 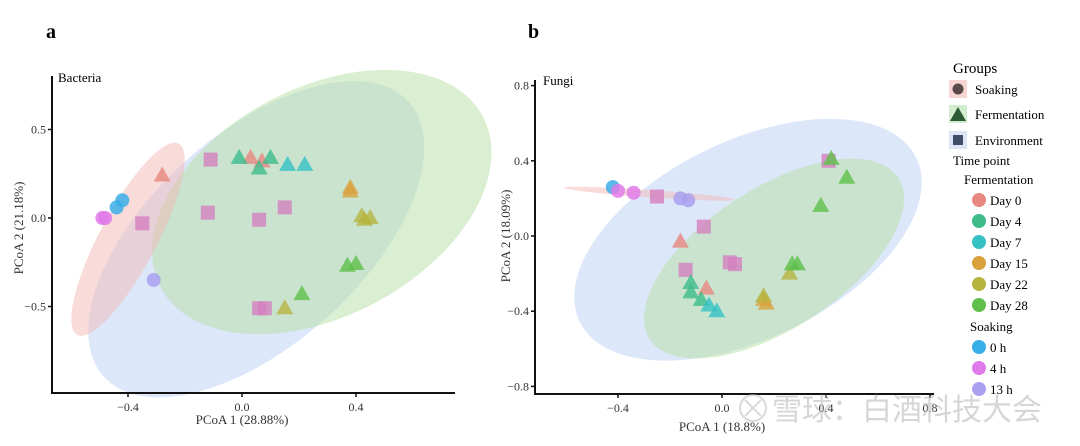 I want to click on panel-a-y-ticks: −0.5 0.0 0.5, so click(x=38, y=218).